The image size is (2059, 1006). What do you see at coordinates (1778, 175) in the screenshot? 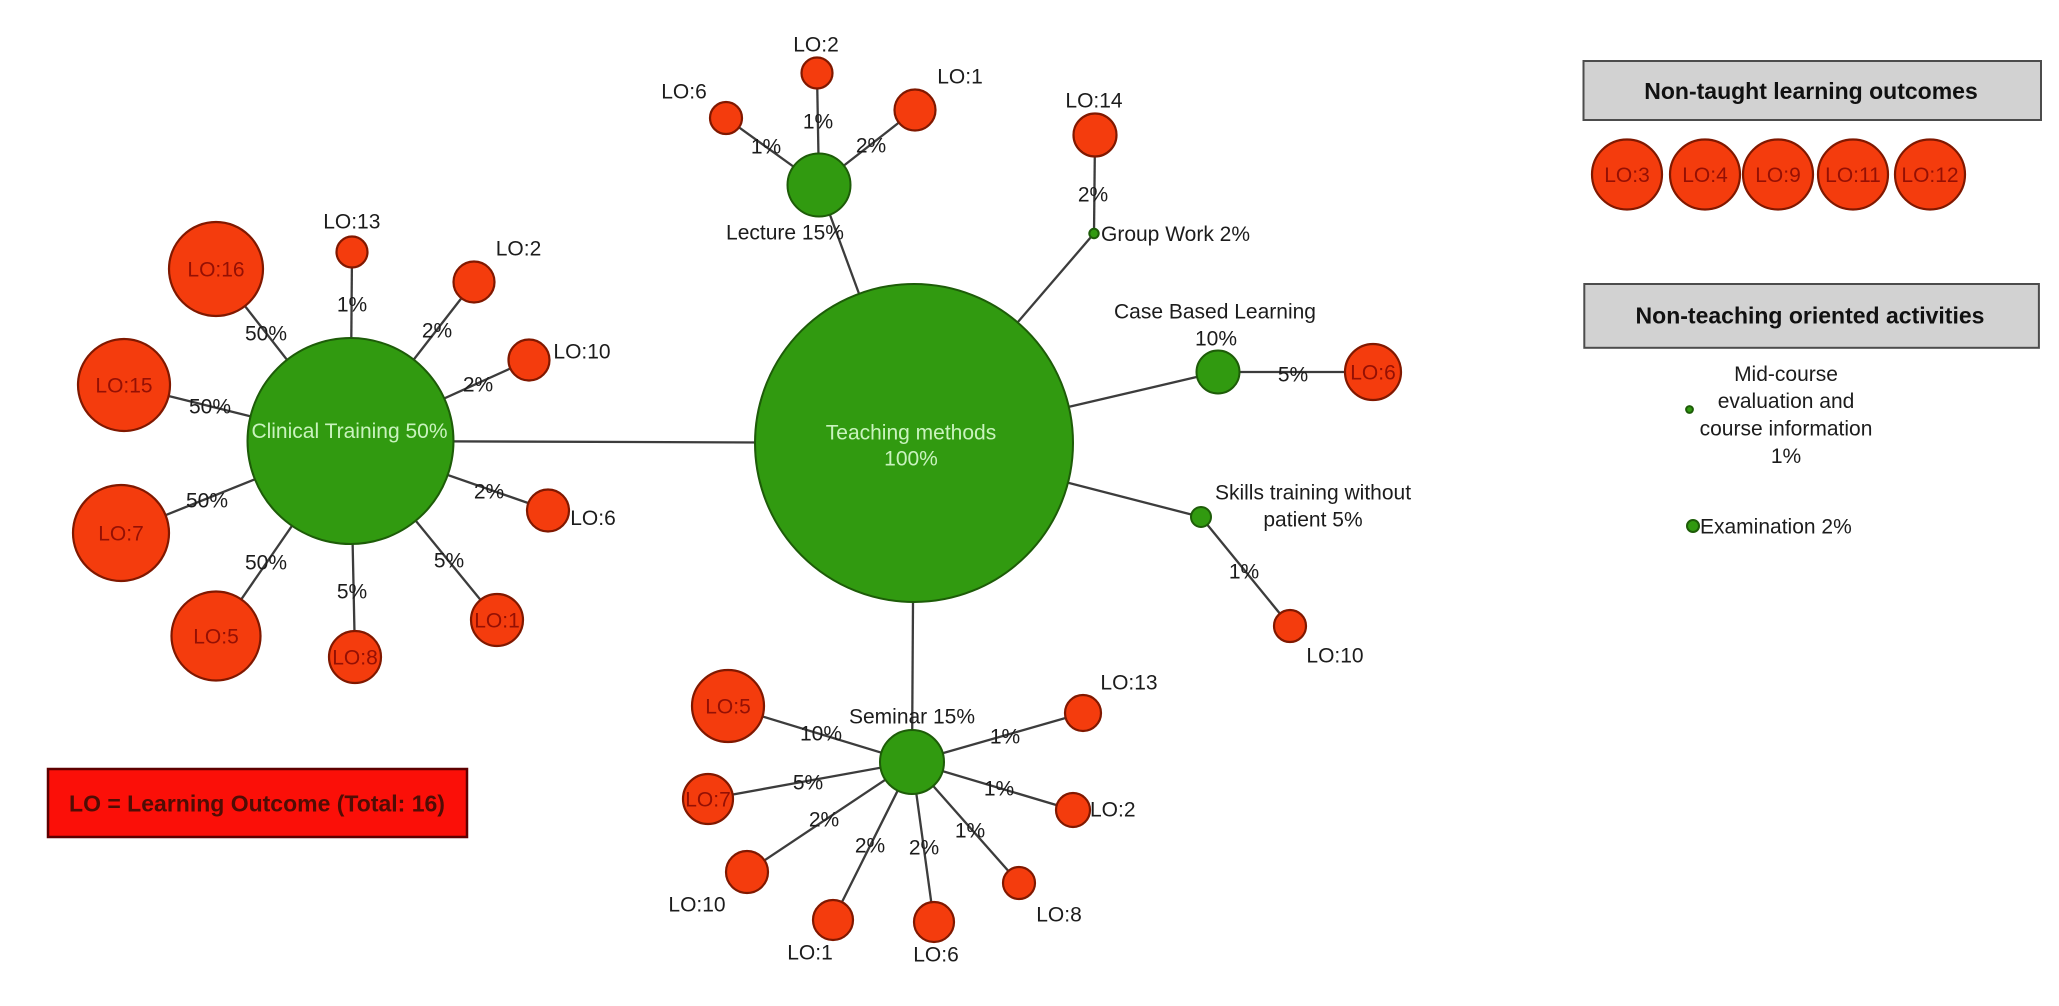
I see `svg-text: LO:9` at bounding box center [1778, 175].